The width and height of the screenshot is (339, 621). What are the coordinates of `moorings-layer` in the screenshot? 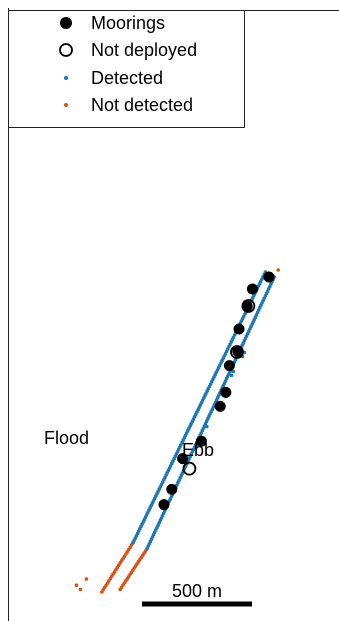 It's located at (216, 391).